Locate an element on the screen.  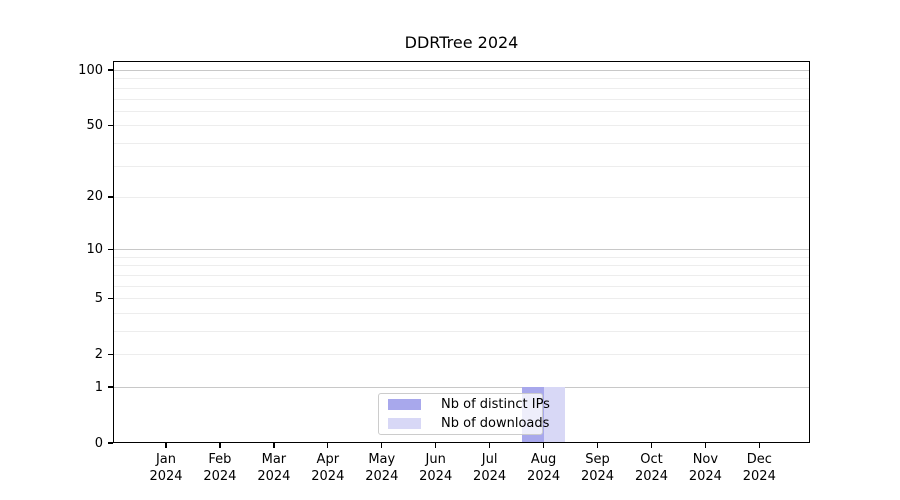
legend-item-downloads: Nb of downloads is located at coordinates (468, 423).